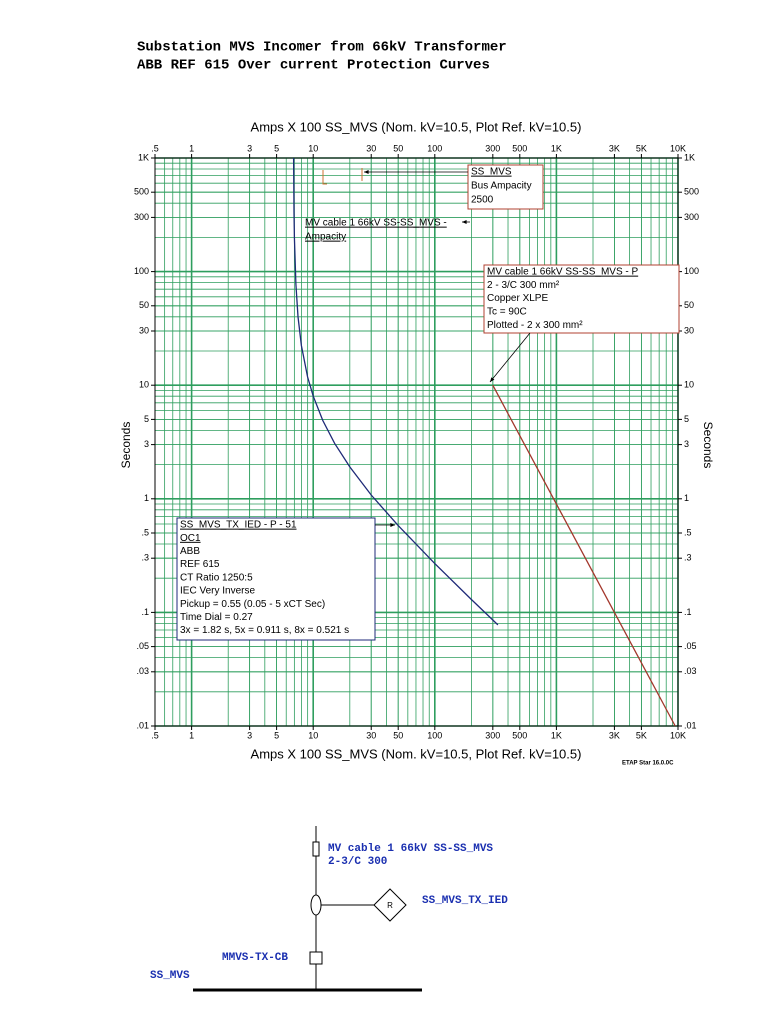 The width and height of the screenshot is (768, 1024). What do you see at coordinates (535, 325) in the screenshot?
I see `callout-text: Plotted - 2 x 300 mm²` at bounding box center [535, 325].